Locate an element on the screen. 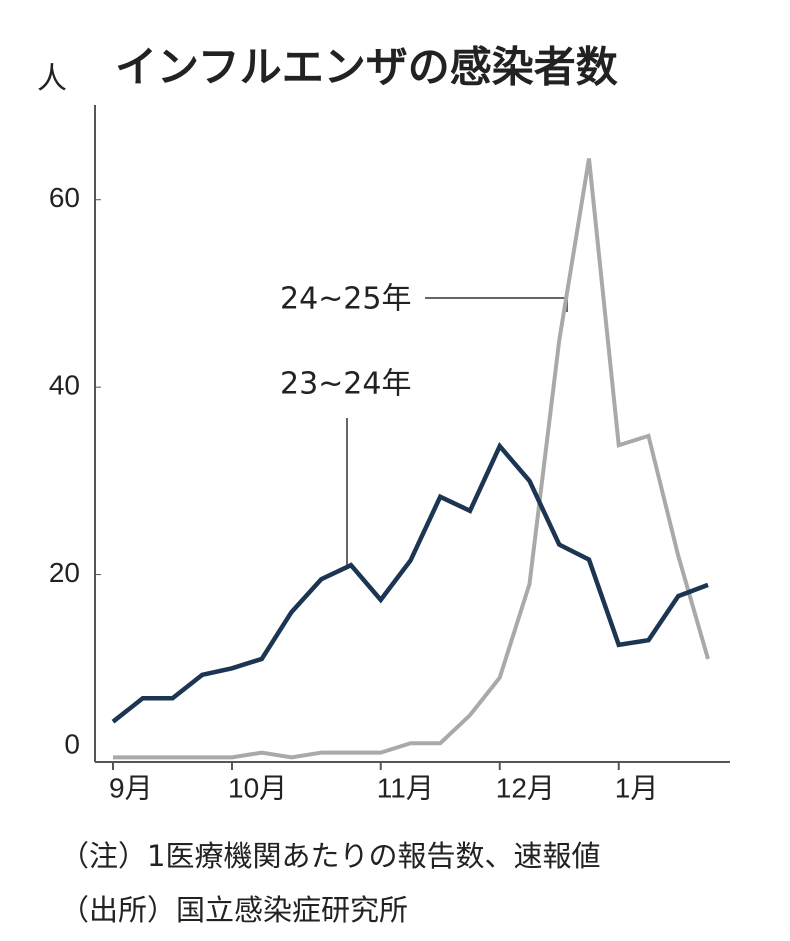 This screenshot has height=941, width=790. y-tick-label: 60 is located at coordinates (64, 197).